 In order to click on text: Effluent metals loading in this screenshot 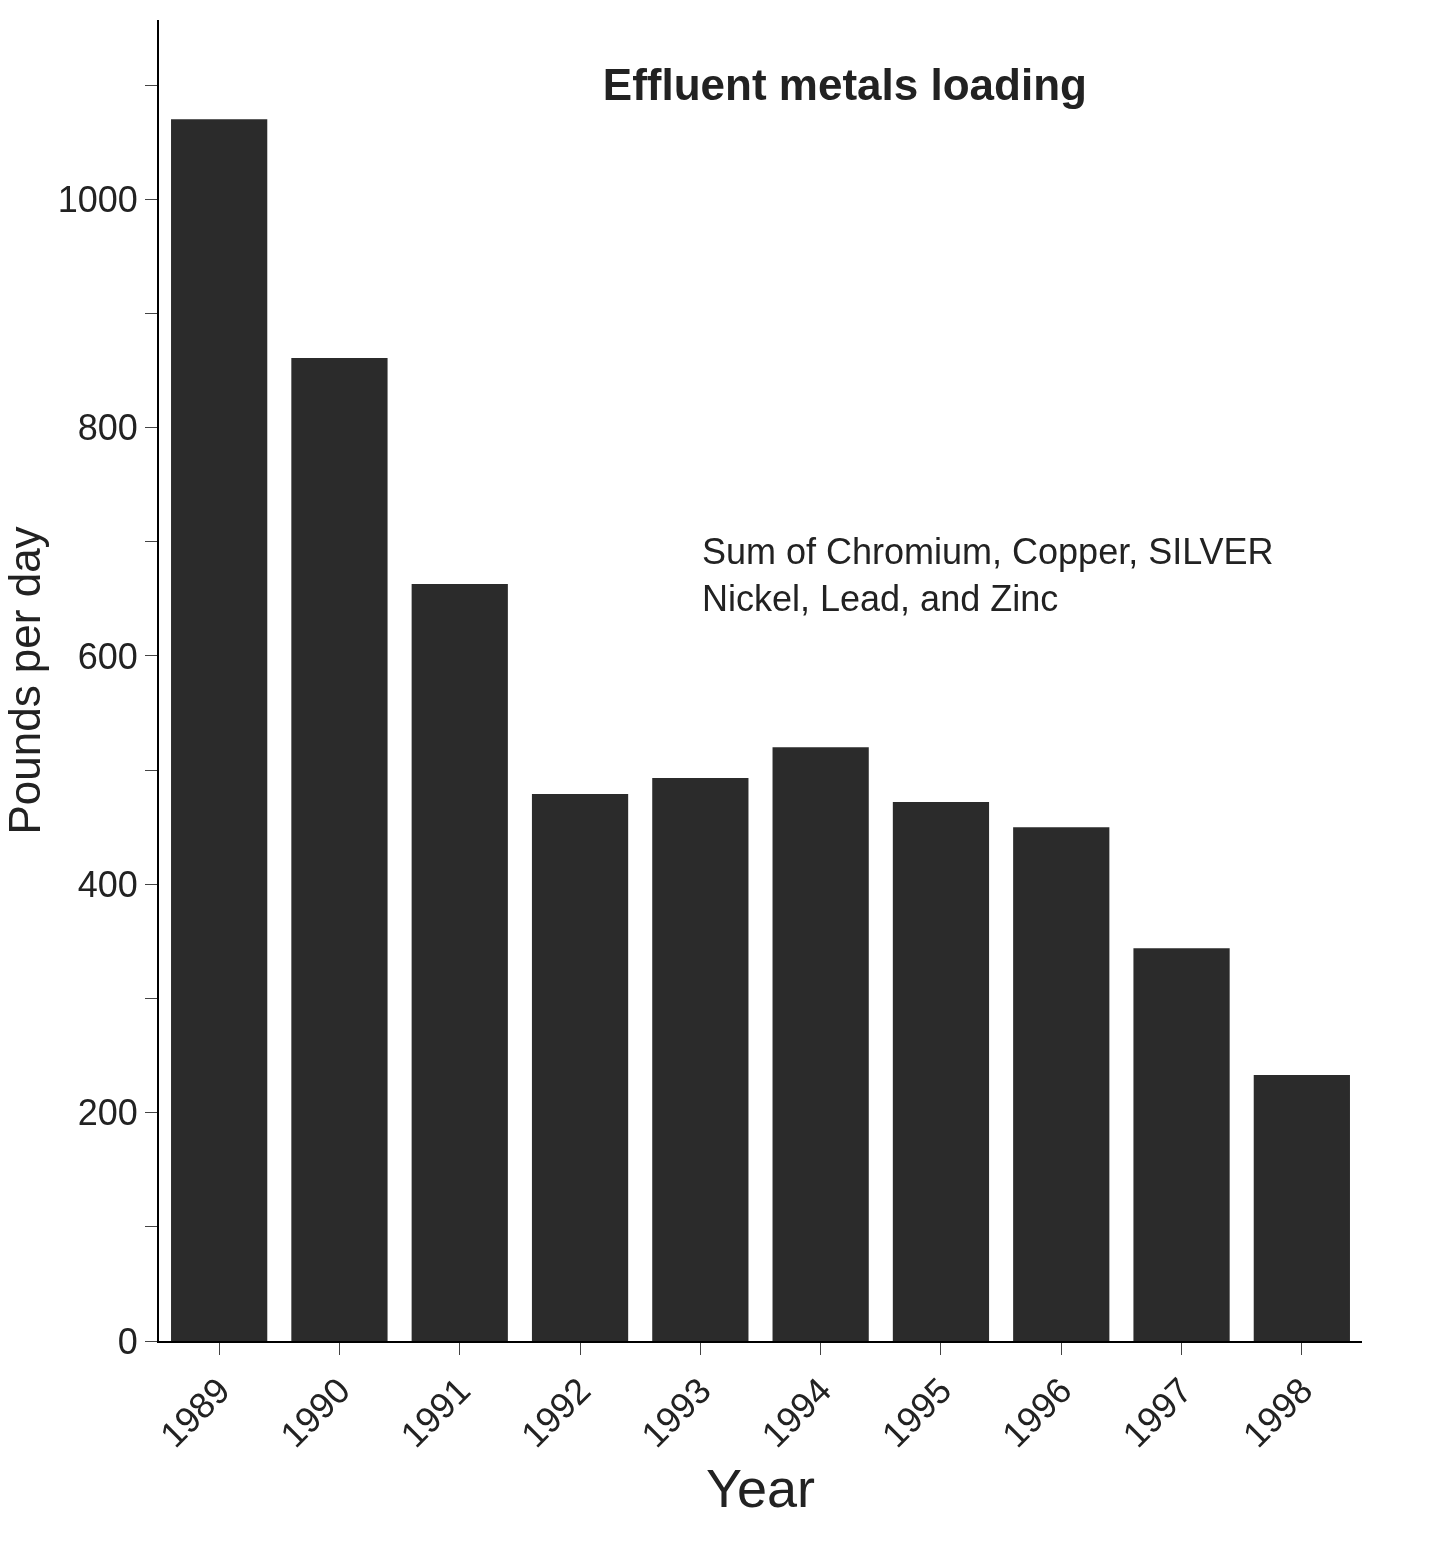, I will do `click(844, 85)`.